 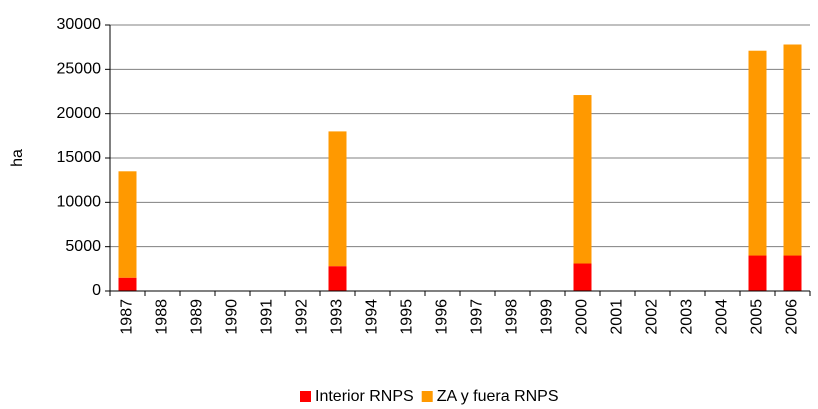 I want to click on y-tick-label: 15000, so click(x=79, y=157).